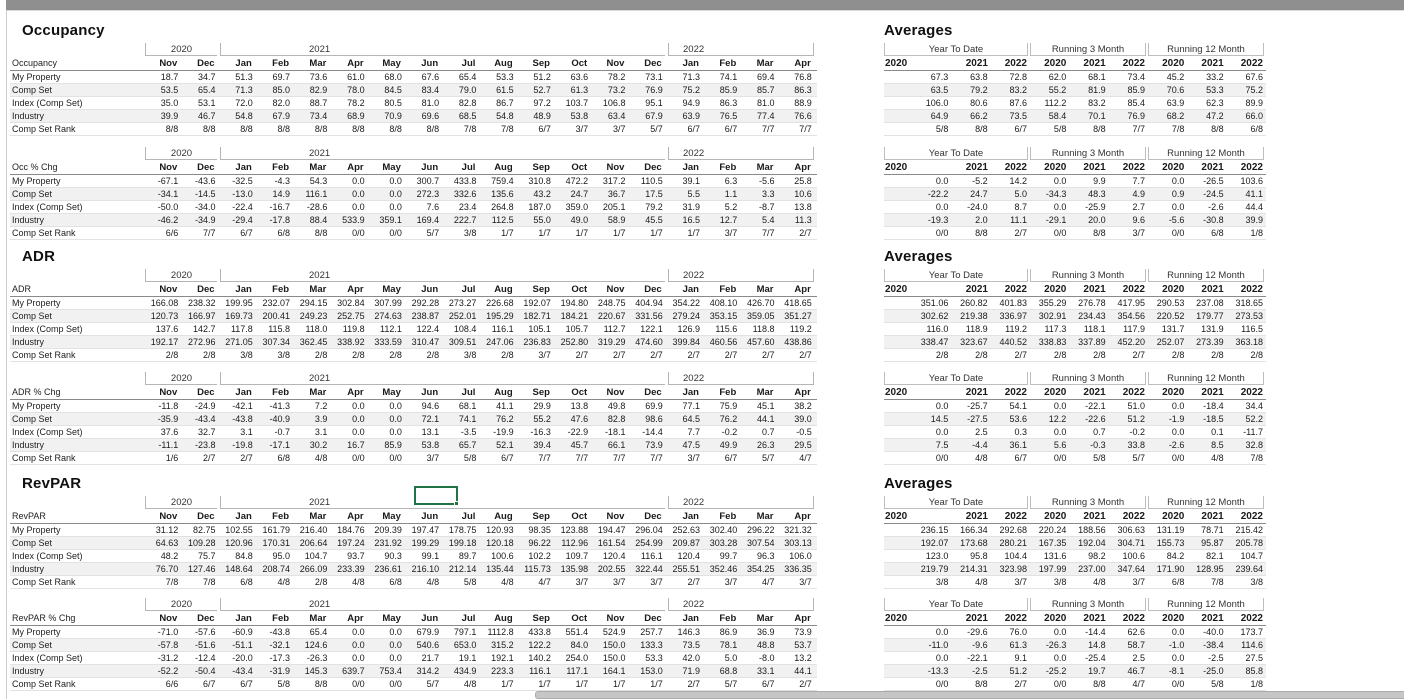 Image resolution: width=1404 pixels, height=699 pixels. I want to click on month-header-cell: Oct, so click(579, 392).